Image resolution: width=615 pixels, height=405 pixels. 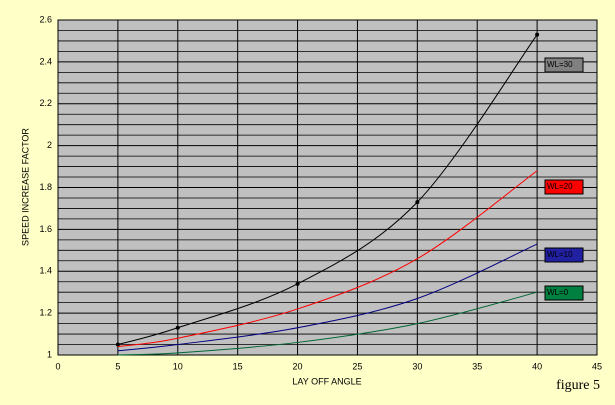 I want to click on x-tick-label: 0, so click(x=57, y=366).